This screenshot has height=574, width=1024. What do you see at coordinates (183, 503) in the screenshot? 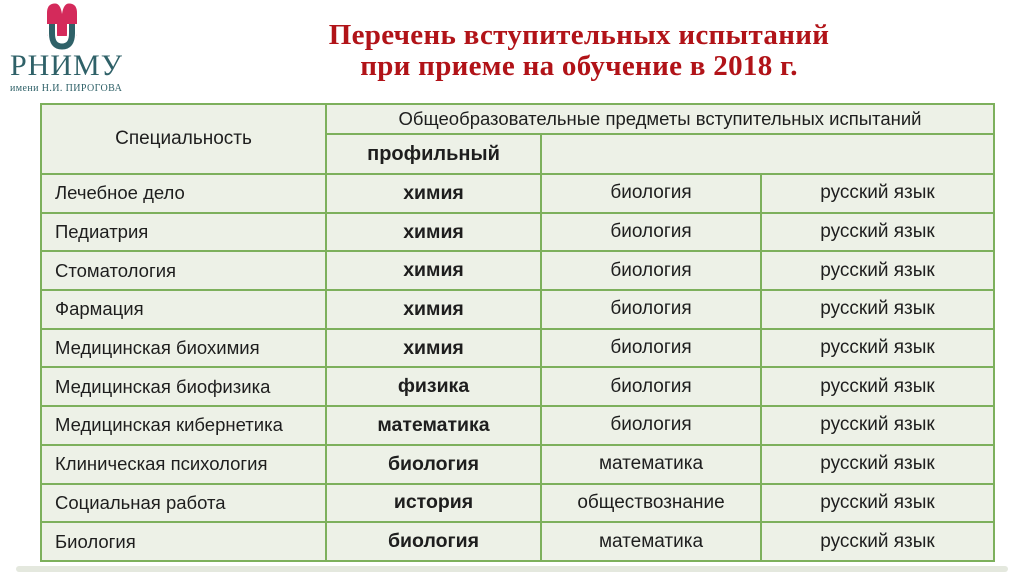
I see `specialty-cell: Социальная работа` at bounding box center [183, 503].